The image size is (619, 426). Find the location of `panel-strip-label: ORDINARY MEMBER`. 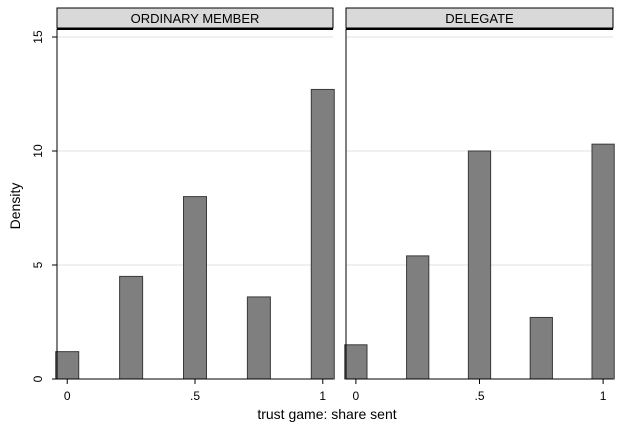

panel-strip-label: ORDINARY MEMBER is located at coordinates (195, 18).